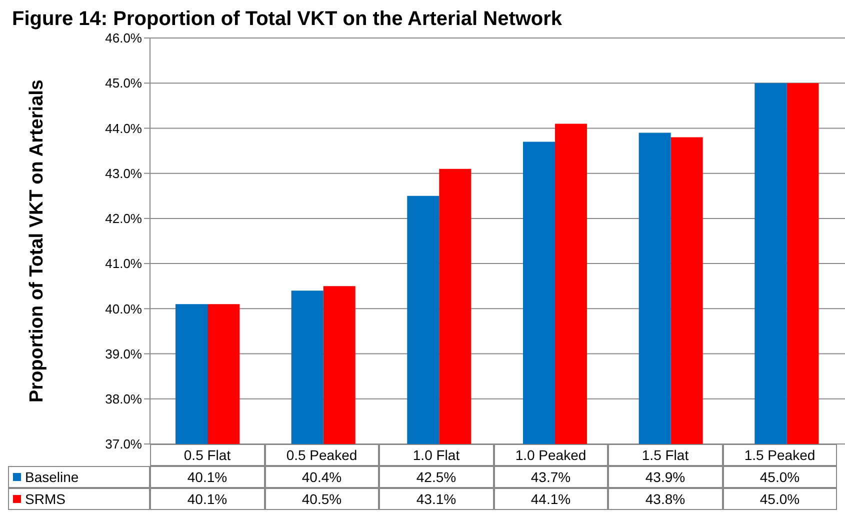 This screenshot has height=523, width=845. What do you see at coordinates (123, 444) in the screenshot?
I see `y-tick-label: 37.0%` at bounding box center [123, 444].